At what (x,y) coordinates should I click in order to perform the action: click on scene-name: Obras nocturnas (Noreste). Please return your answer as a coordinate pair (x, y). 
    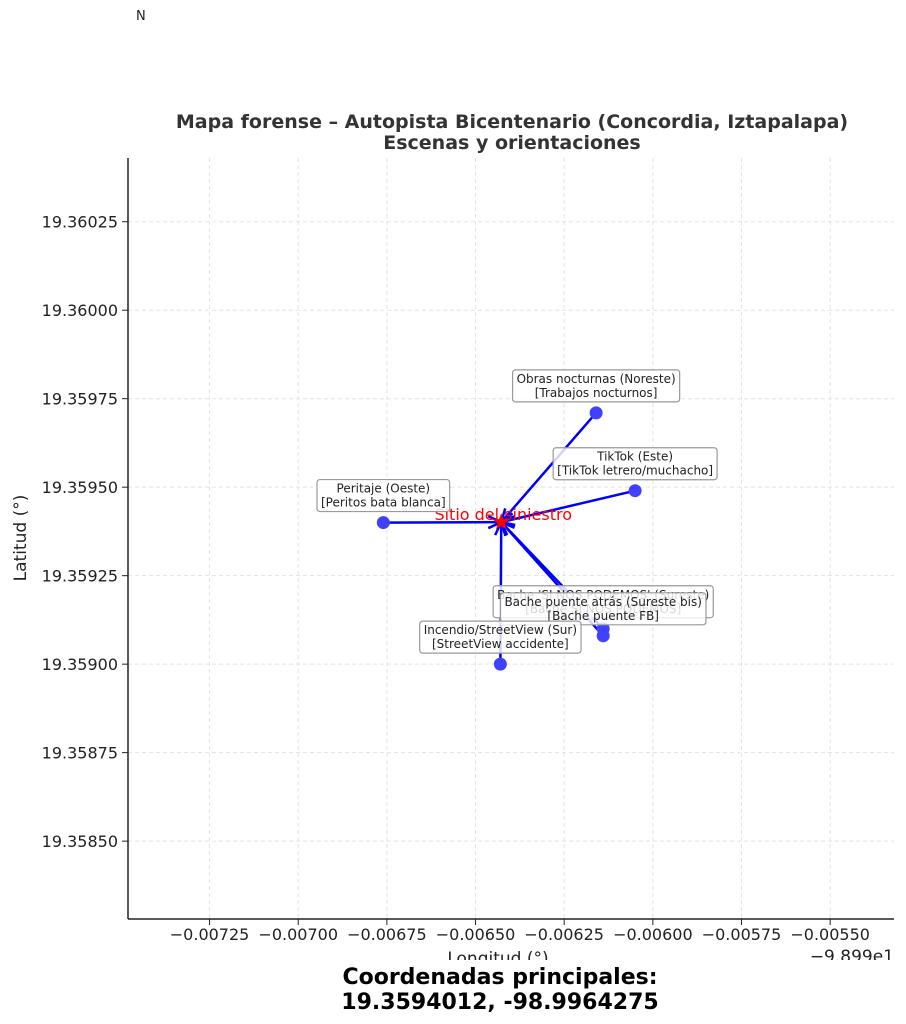
    Looking at the image, I should click on (596, 379).